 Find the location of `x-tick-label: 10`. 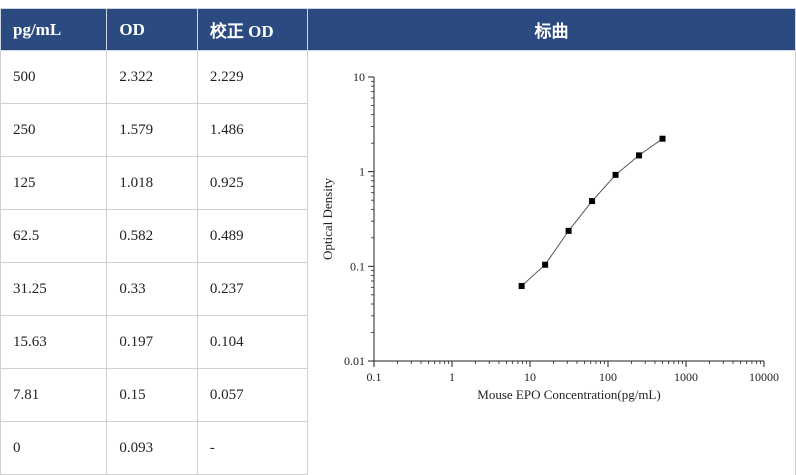

x-tick-label: 10 is located at coordinates (530, 377).